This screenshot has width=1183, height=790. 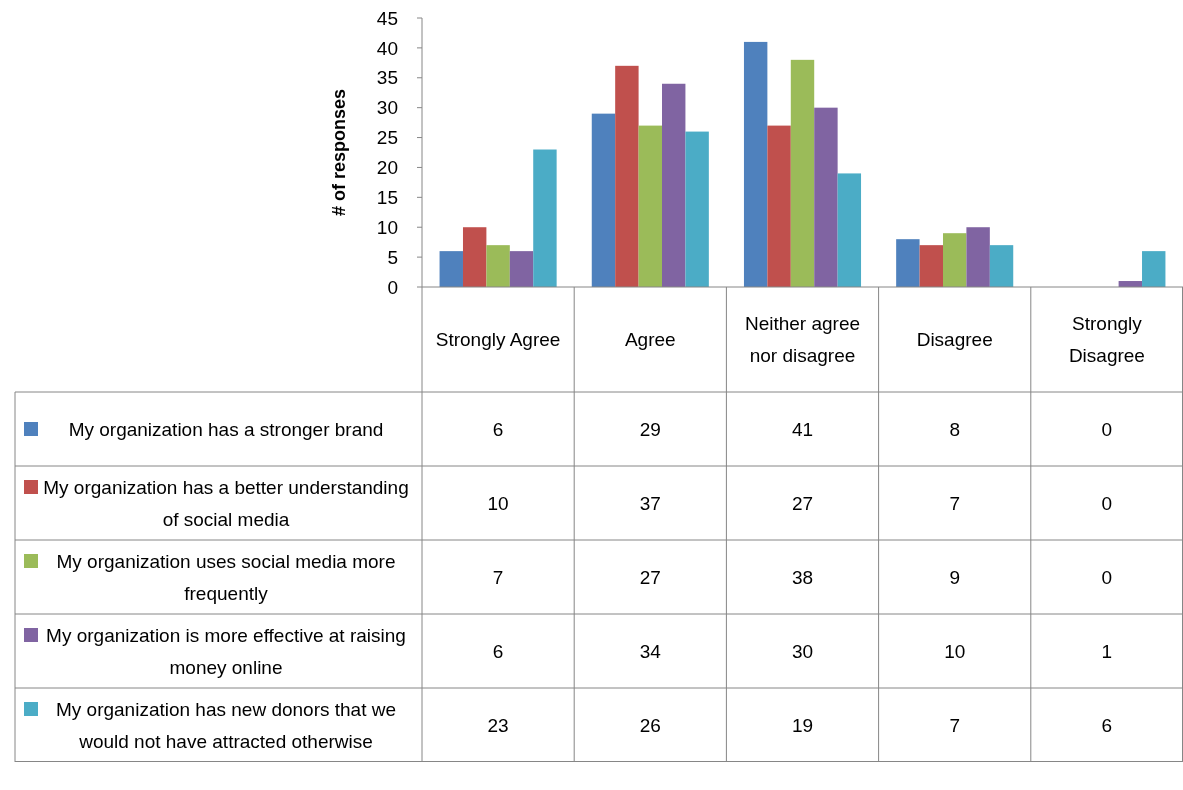 What do you see at coordinates (650, 429) in the screenshot?
I see `data-label: 29` at bounding box center [650, 429].